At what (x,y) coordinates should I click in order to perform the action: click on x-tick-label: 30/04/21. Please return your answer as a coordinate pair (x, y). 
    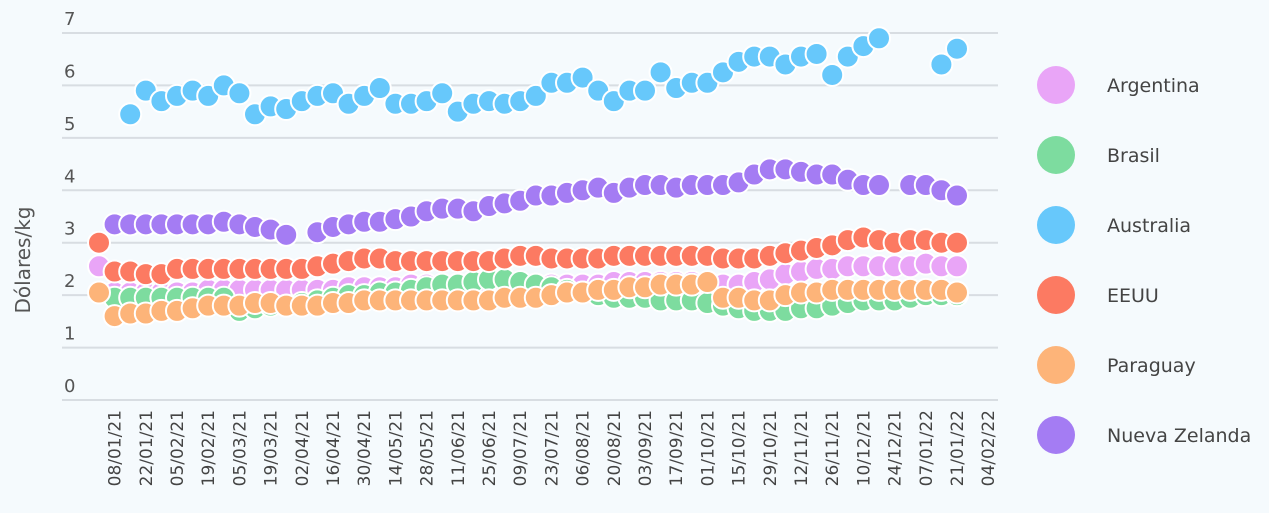
    Looking at the image, I should click on (365, 448).